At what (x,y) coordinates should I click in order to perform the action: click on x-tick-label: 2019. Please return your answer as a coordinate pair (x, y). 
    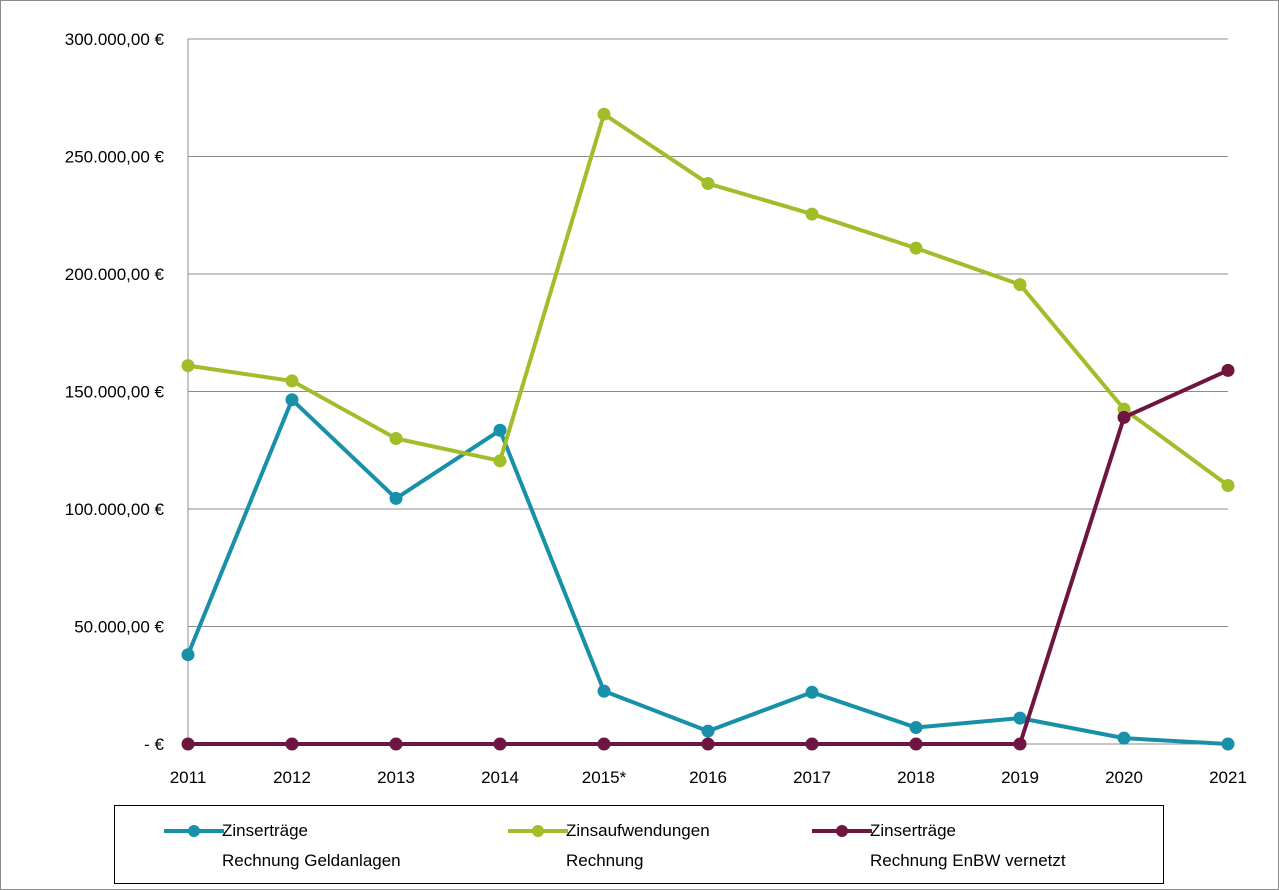
    Looking at the image, I should click on (1020, 777).